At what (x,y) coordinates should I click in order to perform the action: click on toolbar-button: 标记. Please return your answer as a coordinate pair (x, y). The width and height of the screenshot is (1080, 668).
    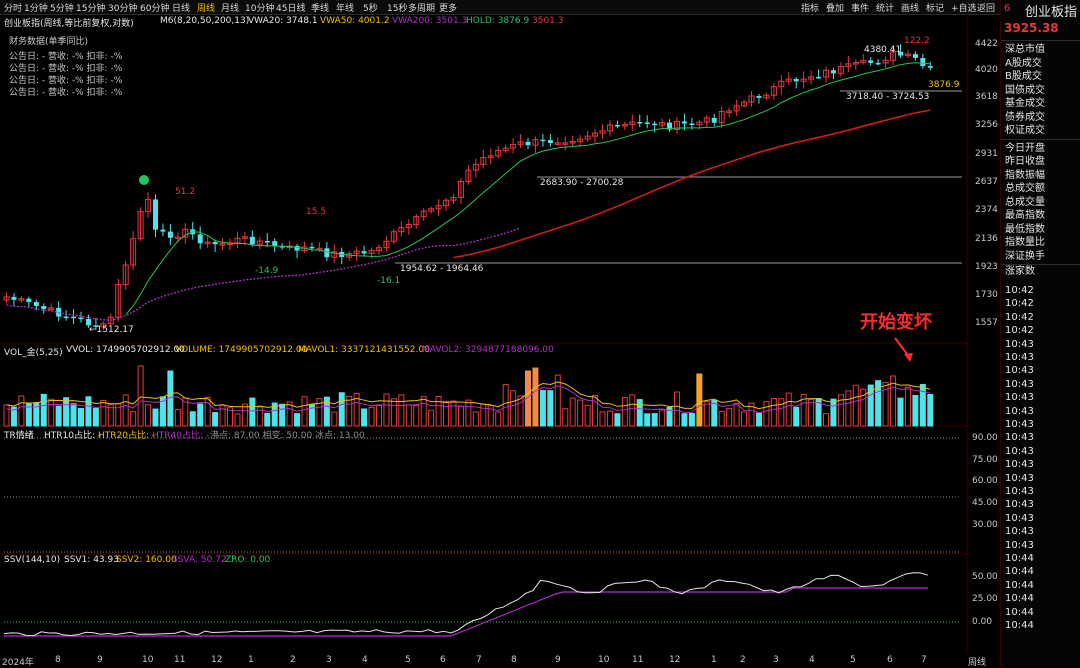
    Looking at the image, I should click on (935, 9).